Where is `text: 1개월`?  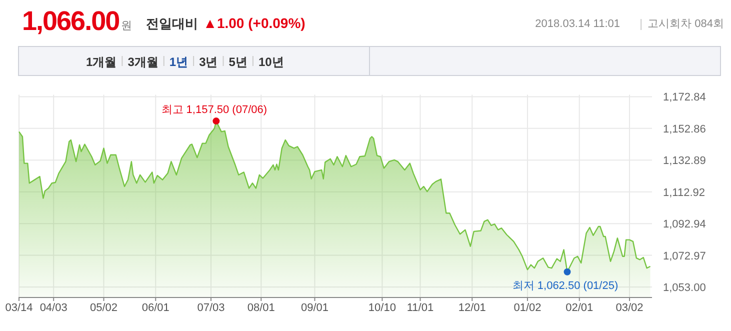
text: 1개월 is located at coordinates (101, 62).